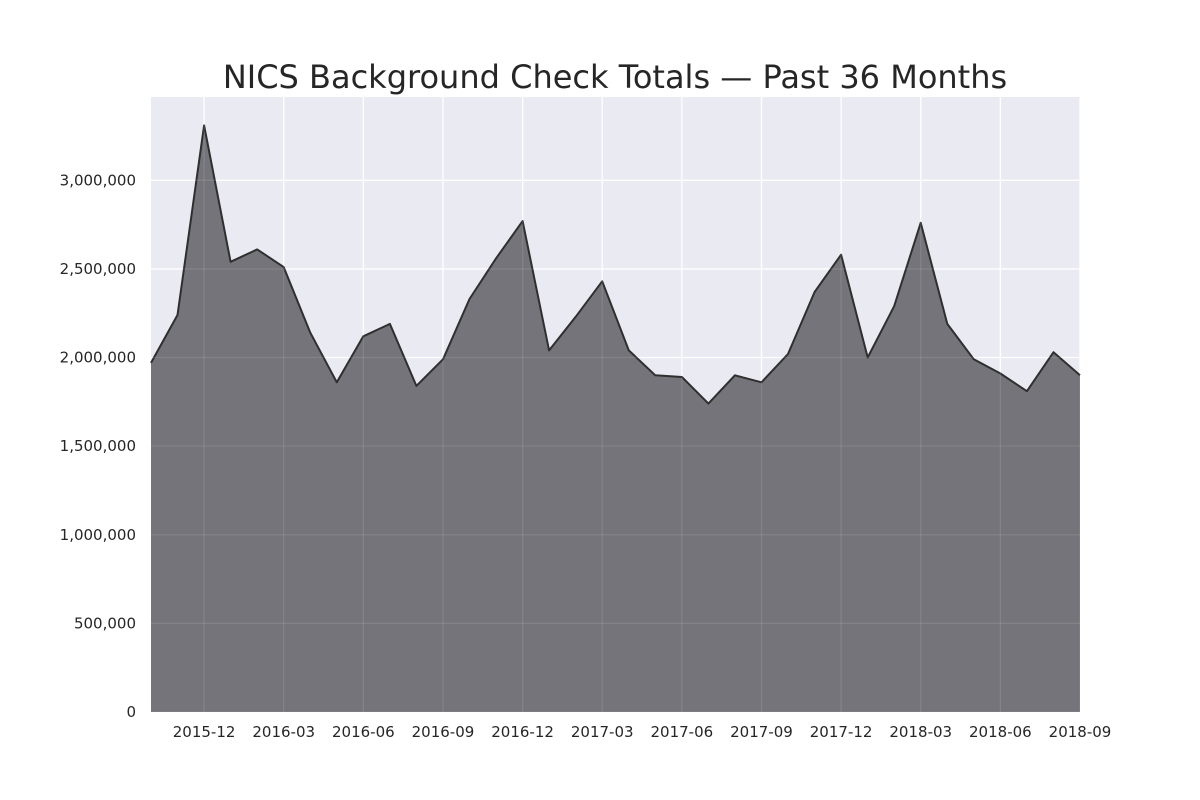 Image resolution: width=1200 pixels, height=800 pixels. I want to click on x-tick-label: 2015-12, so click(204, 732).